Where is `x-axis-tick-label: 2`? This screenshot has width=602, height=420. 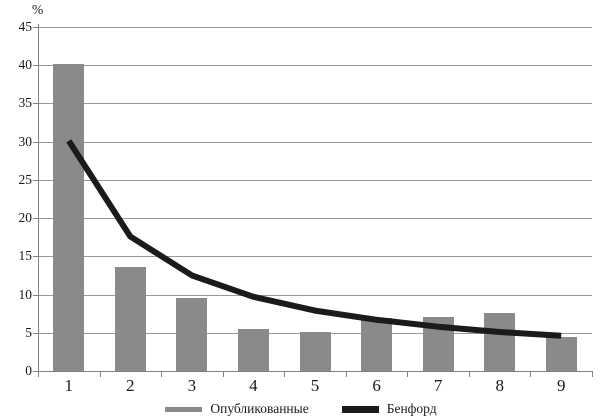 x-axis-tick-label: 2 is located at coordinates (130, 385).